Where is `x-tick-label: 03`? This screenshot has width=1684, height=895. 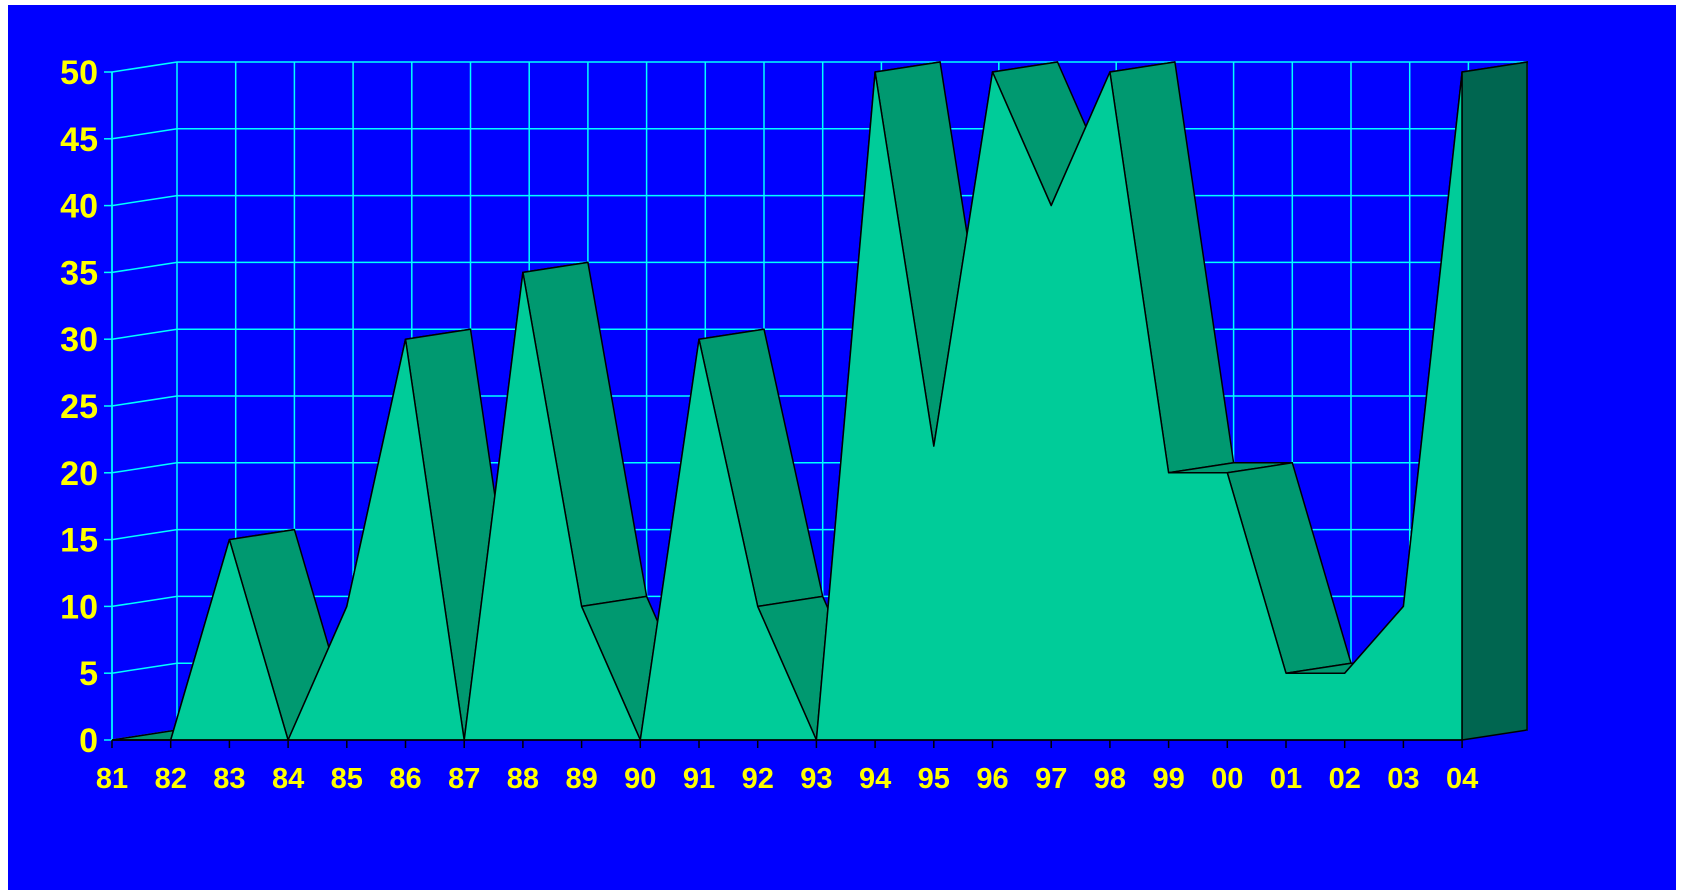 x-tick-label: 03 is located at coordinates (1403, 779).